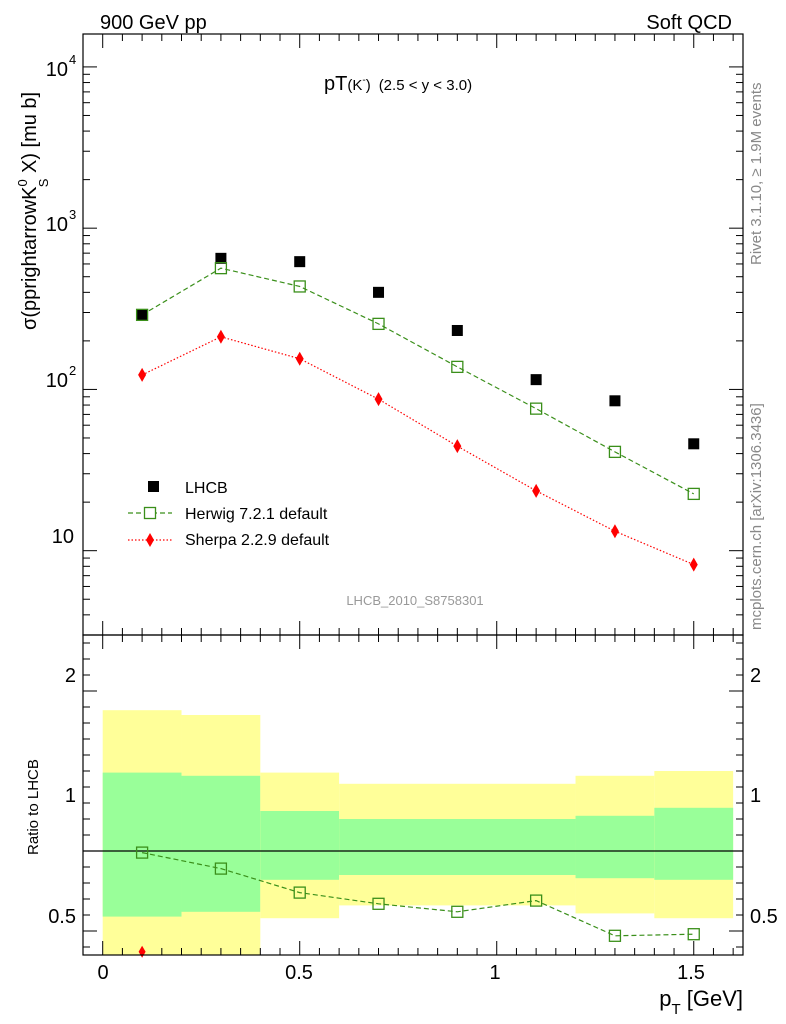  I want to click on ratio-y-axis-label: Ratio to LHCB, so click(33, 807).